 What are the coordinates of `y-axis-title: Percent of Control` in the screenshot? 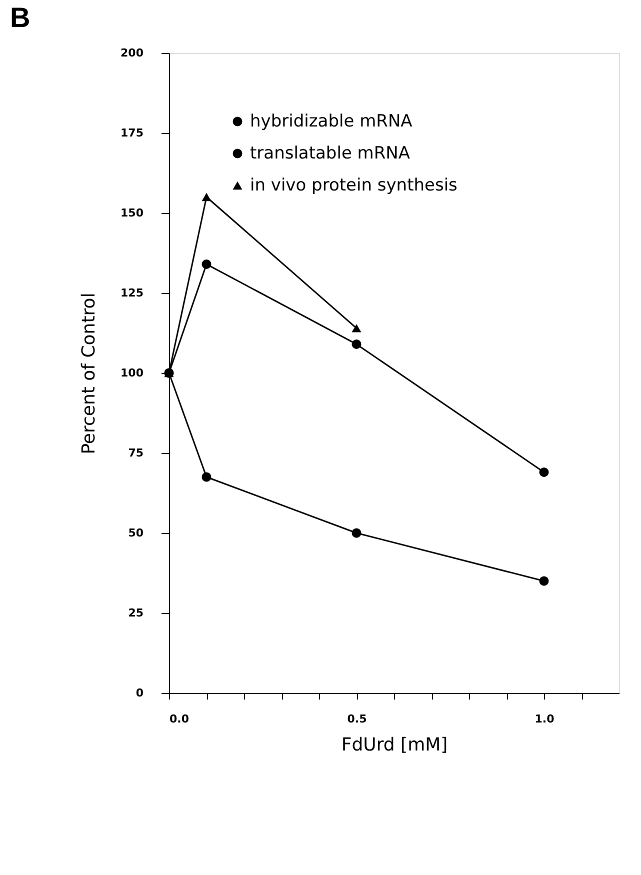 It's located at (89, 373).